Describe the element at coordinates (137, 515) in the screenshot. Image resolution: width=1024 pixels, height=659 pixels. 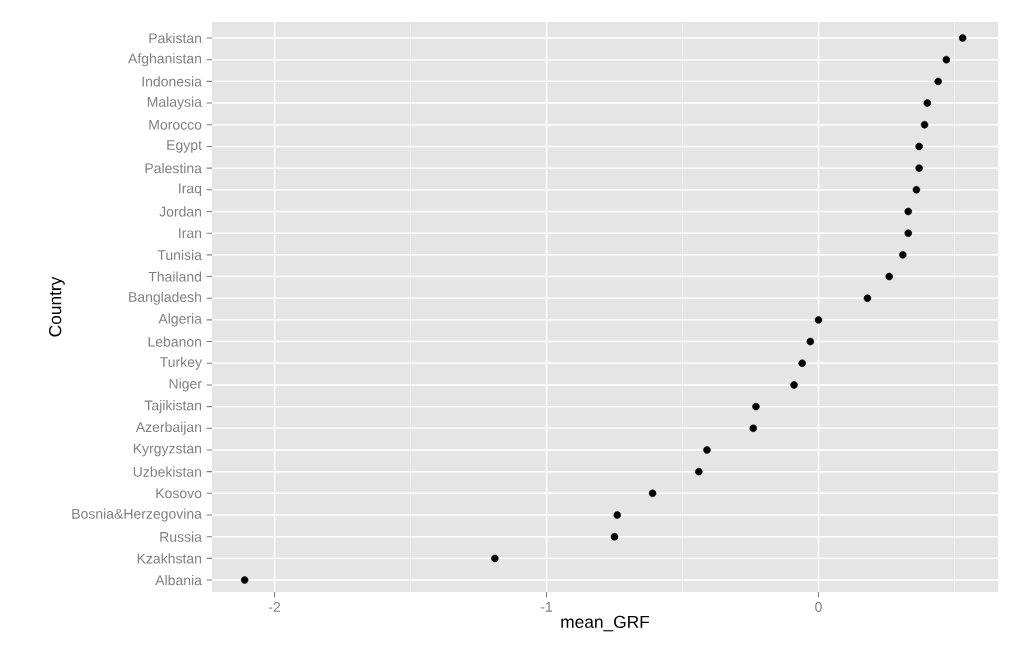
I see `y-tick-label: Bosnia&Herzegovina` at that location.